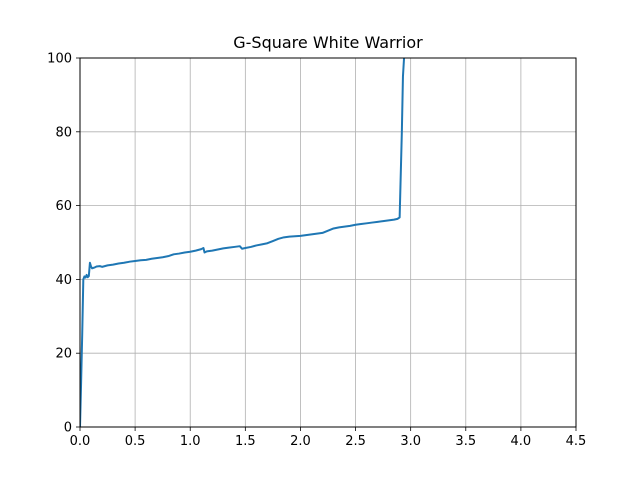  What do you see at coordinates (300, 441) in the screenshot?
I see `x-tick-label: 2.0` at bounding box center [300, 441].